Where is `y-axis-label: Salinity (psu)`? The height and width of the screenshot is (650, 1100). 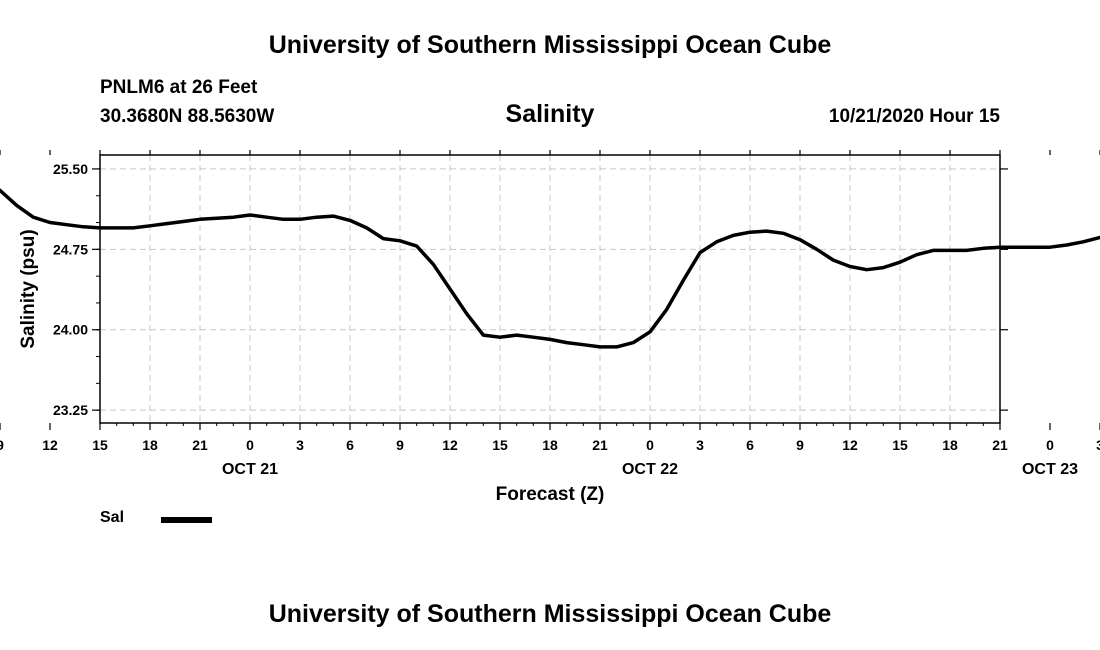
y-axis-label: Salinity (psu) is located at coordinates (28, 288).